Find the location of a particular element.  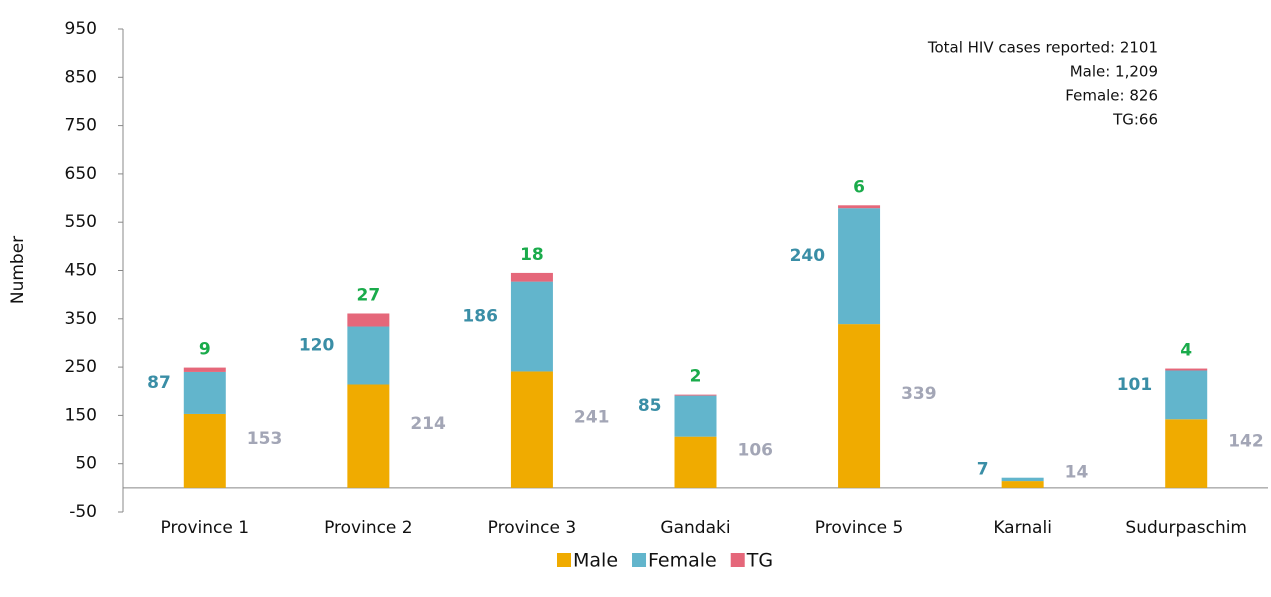

data-label: 2 is located at coordinates (696, 377).